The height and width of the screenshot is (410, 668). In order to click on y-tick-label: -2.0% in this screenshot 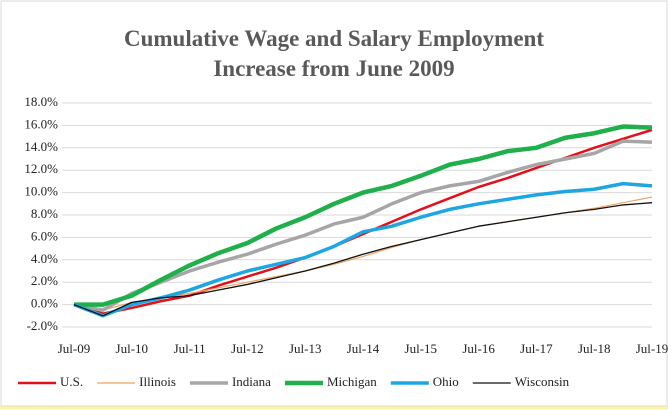, I will do `click(43, 325)`.